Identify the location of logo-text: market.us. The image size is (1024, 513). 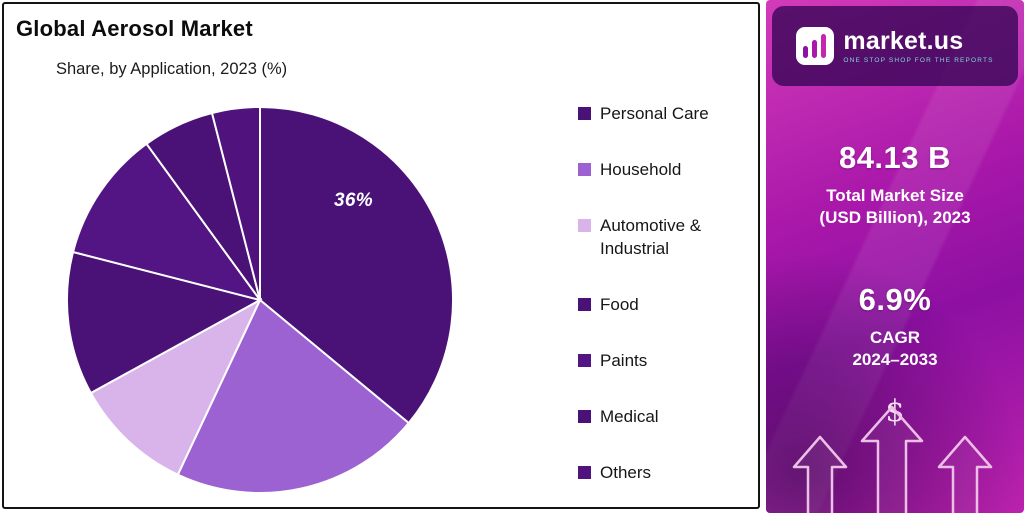
(903, 41).